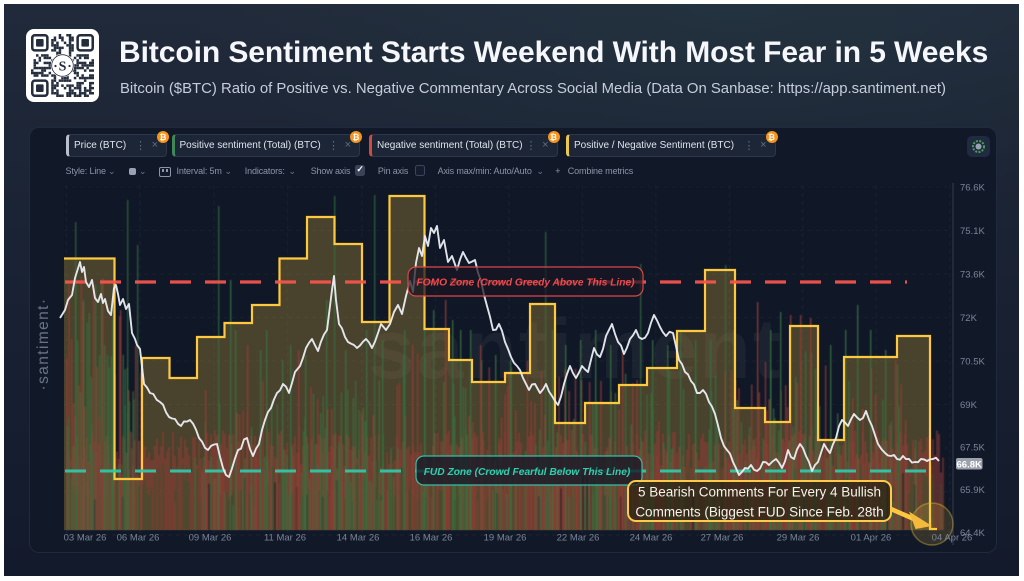  I want to click on svg-text:FUD Zone (Crowd Fearful Below: FUD Zone (Crowd Fearful Below This Line), so click(527, 472).